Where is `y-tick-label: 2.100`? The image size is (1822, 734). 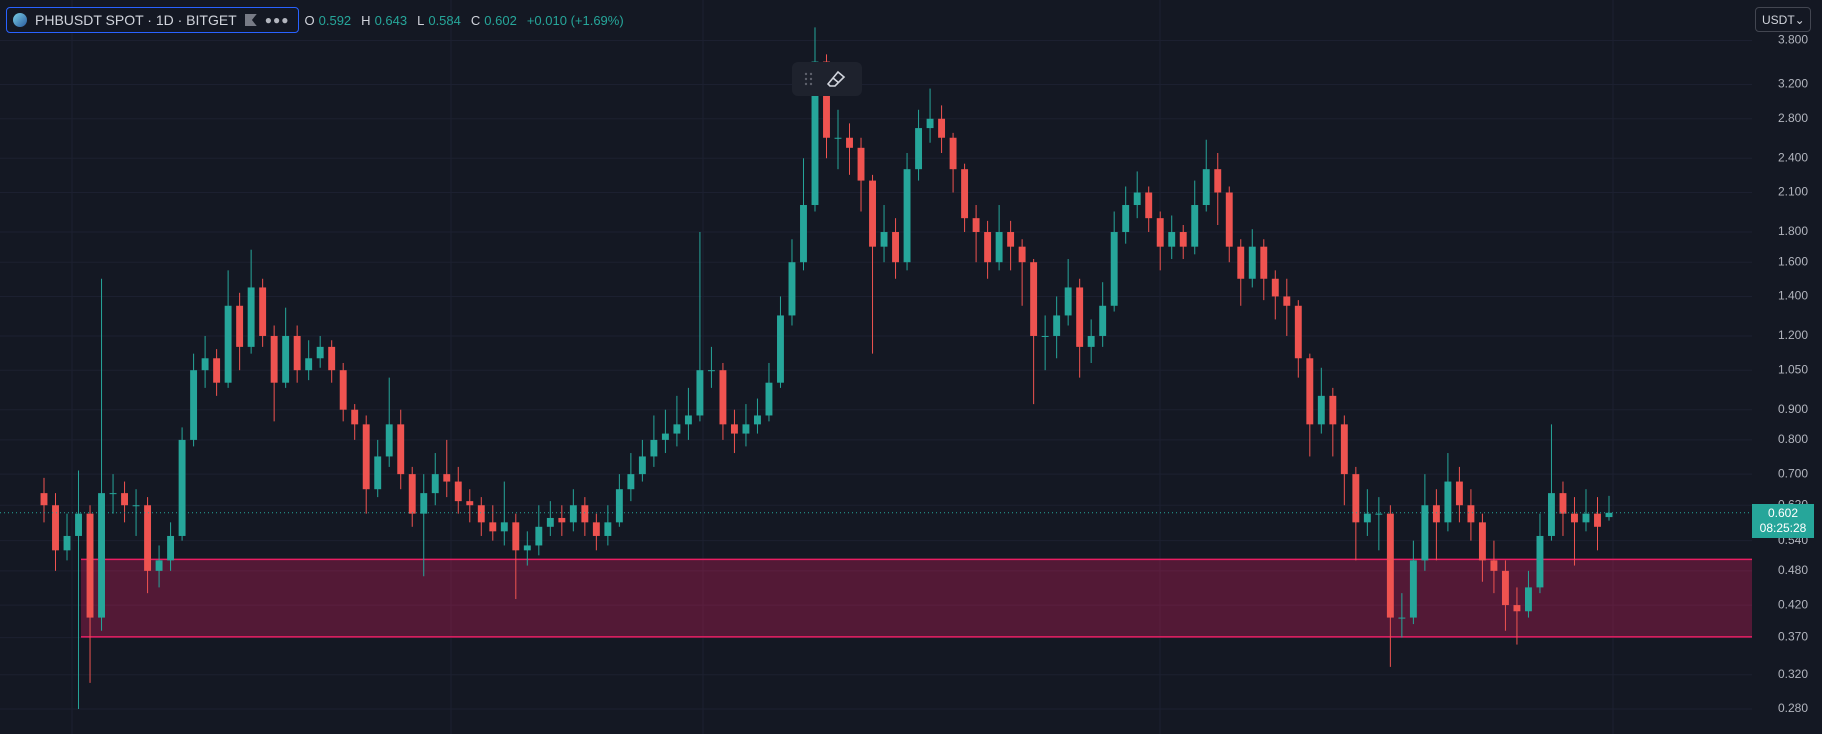
y-tick-label: 2.100 is located at coordinates (1793, 192).